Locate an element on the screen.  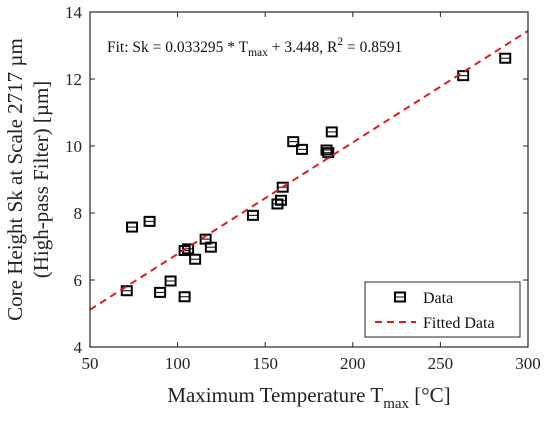
x-tick-label: 50 is located at coordinates (90, 363).